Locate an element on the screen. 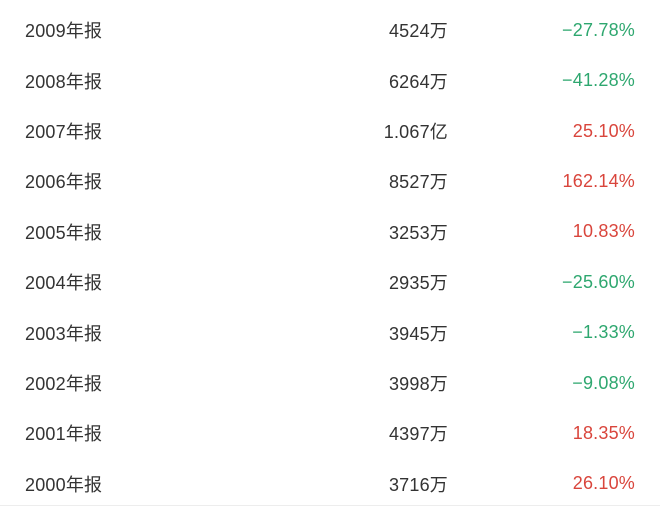  report-value: 8527万 is located at coordinates (418, 182).